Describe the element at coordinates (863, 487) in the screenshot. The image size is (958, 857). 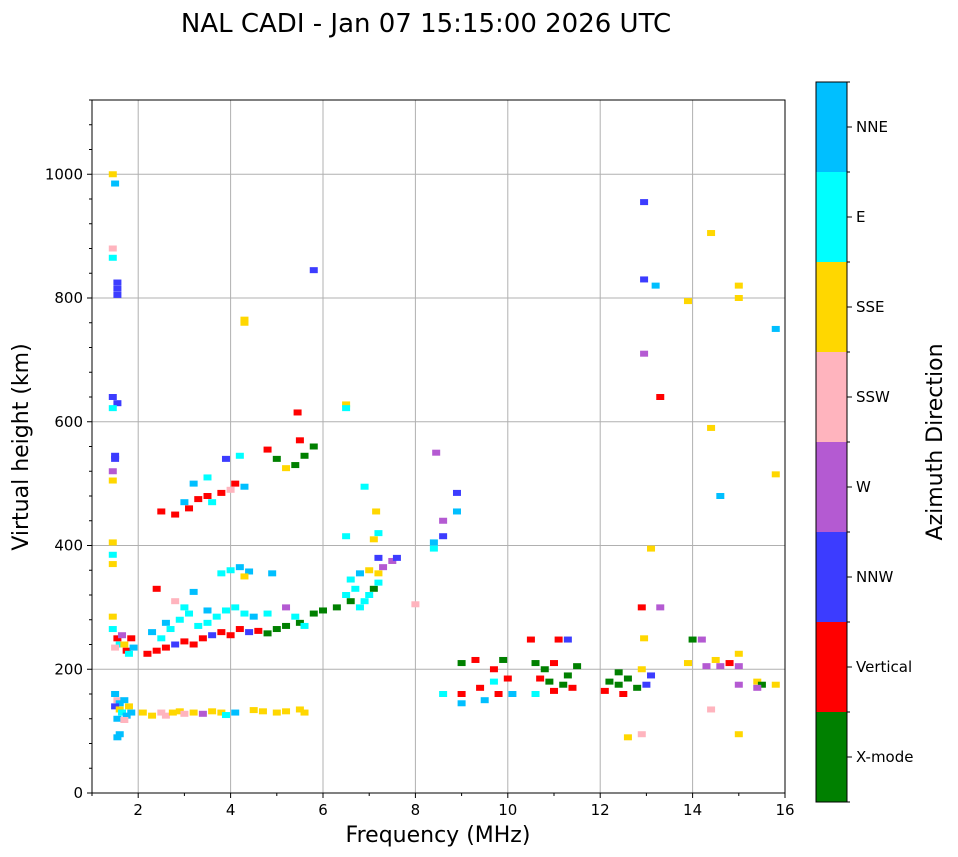
I see `colorbar-label-w: W` at that location.